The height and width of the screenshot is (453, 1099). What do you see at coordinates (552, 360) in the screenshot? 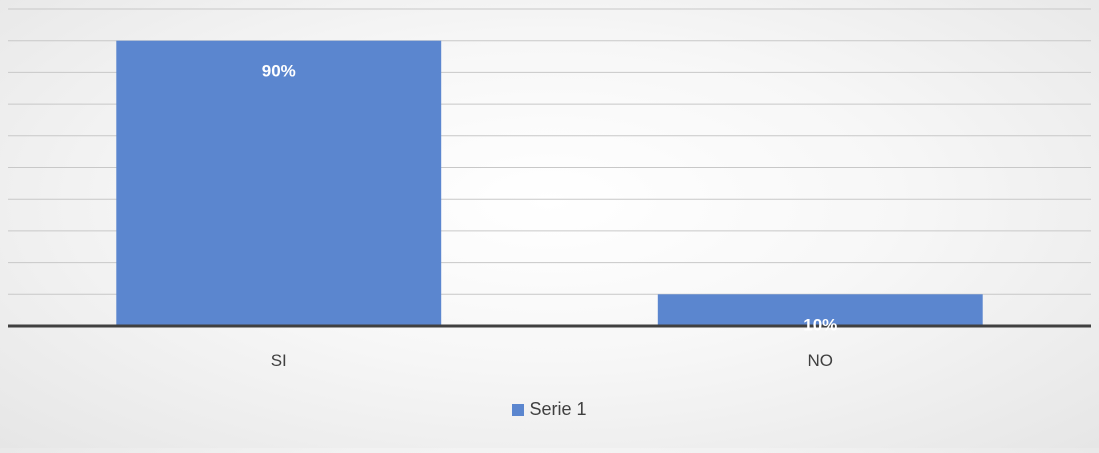
I see `x-tick-labels: SI NO` at bounding box center [552, 360].